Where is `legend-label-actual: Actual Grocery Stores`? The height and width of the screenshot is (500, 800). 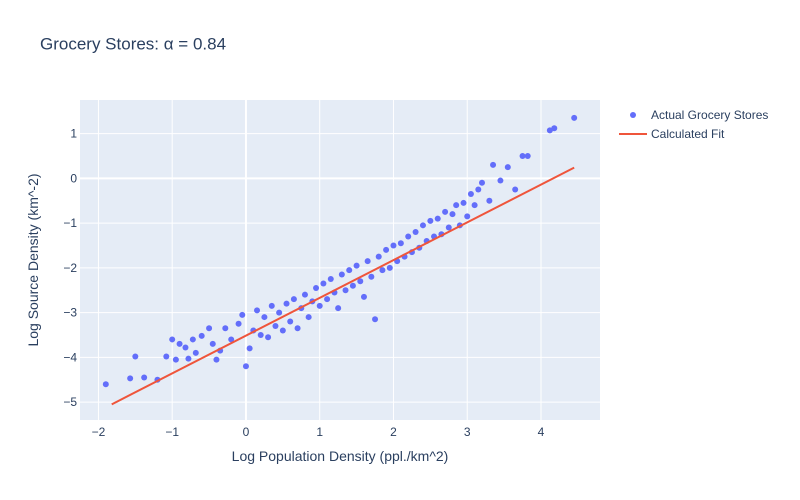
legend-label-actual: Actual Grocery Stores is located at coordinates (709, 115).